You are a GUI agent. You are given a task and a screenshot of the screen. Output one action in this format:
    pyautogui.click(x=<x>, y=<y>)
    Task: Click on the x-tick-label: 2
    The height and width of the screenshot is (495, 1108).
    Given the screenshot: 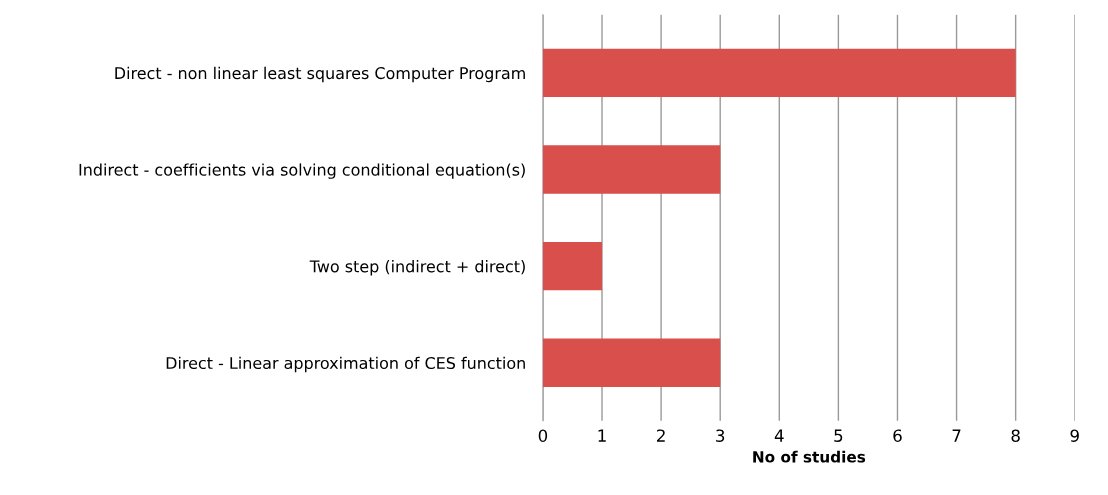 What is the action you would take?
    pyautogui.click(x=661, y=435)
    